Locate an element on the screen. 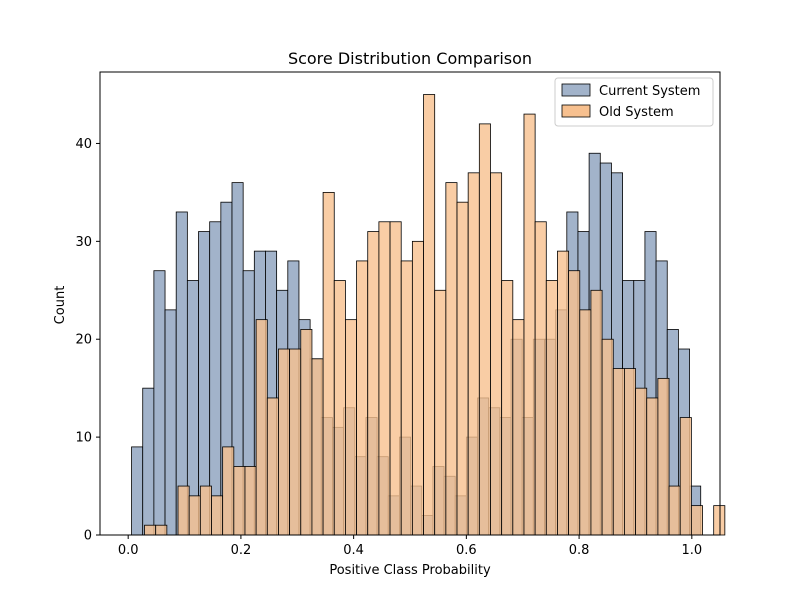 This screenshot has height=600, width=800. x-tick-label: 0.4 is located at coordinates (353, 550).